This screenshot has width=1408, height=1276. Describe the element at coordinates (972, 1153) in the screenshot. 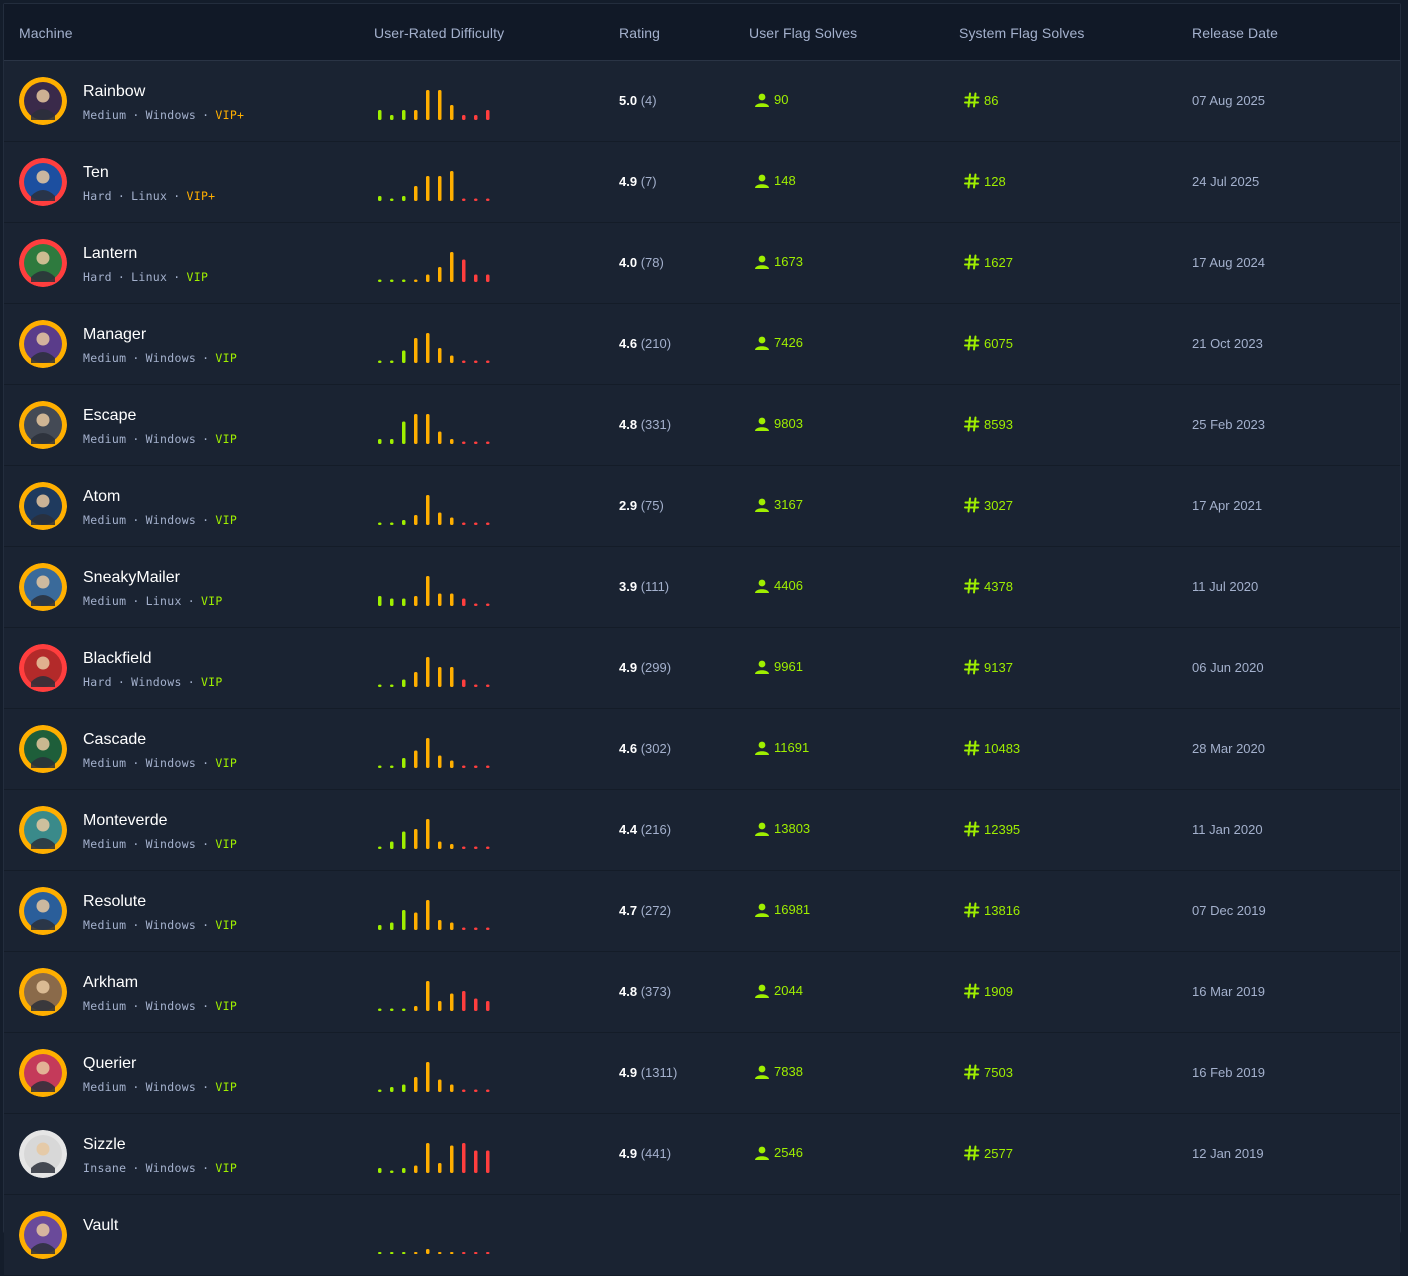

I see `hash-icon` at that location.